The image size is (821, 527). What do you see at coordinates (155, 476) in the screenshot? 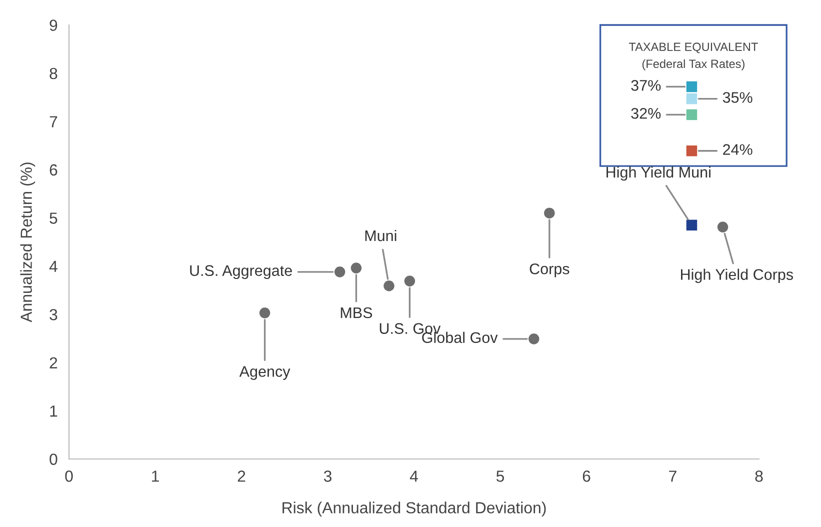
I see `x-tick-label: 1` at bounding box center [155, 476].